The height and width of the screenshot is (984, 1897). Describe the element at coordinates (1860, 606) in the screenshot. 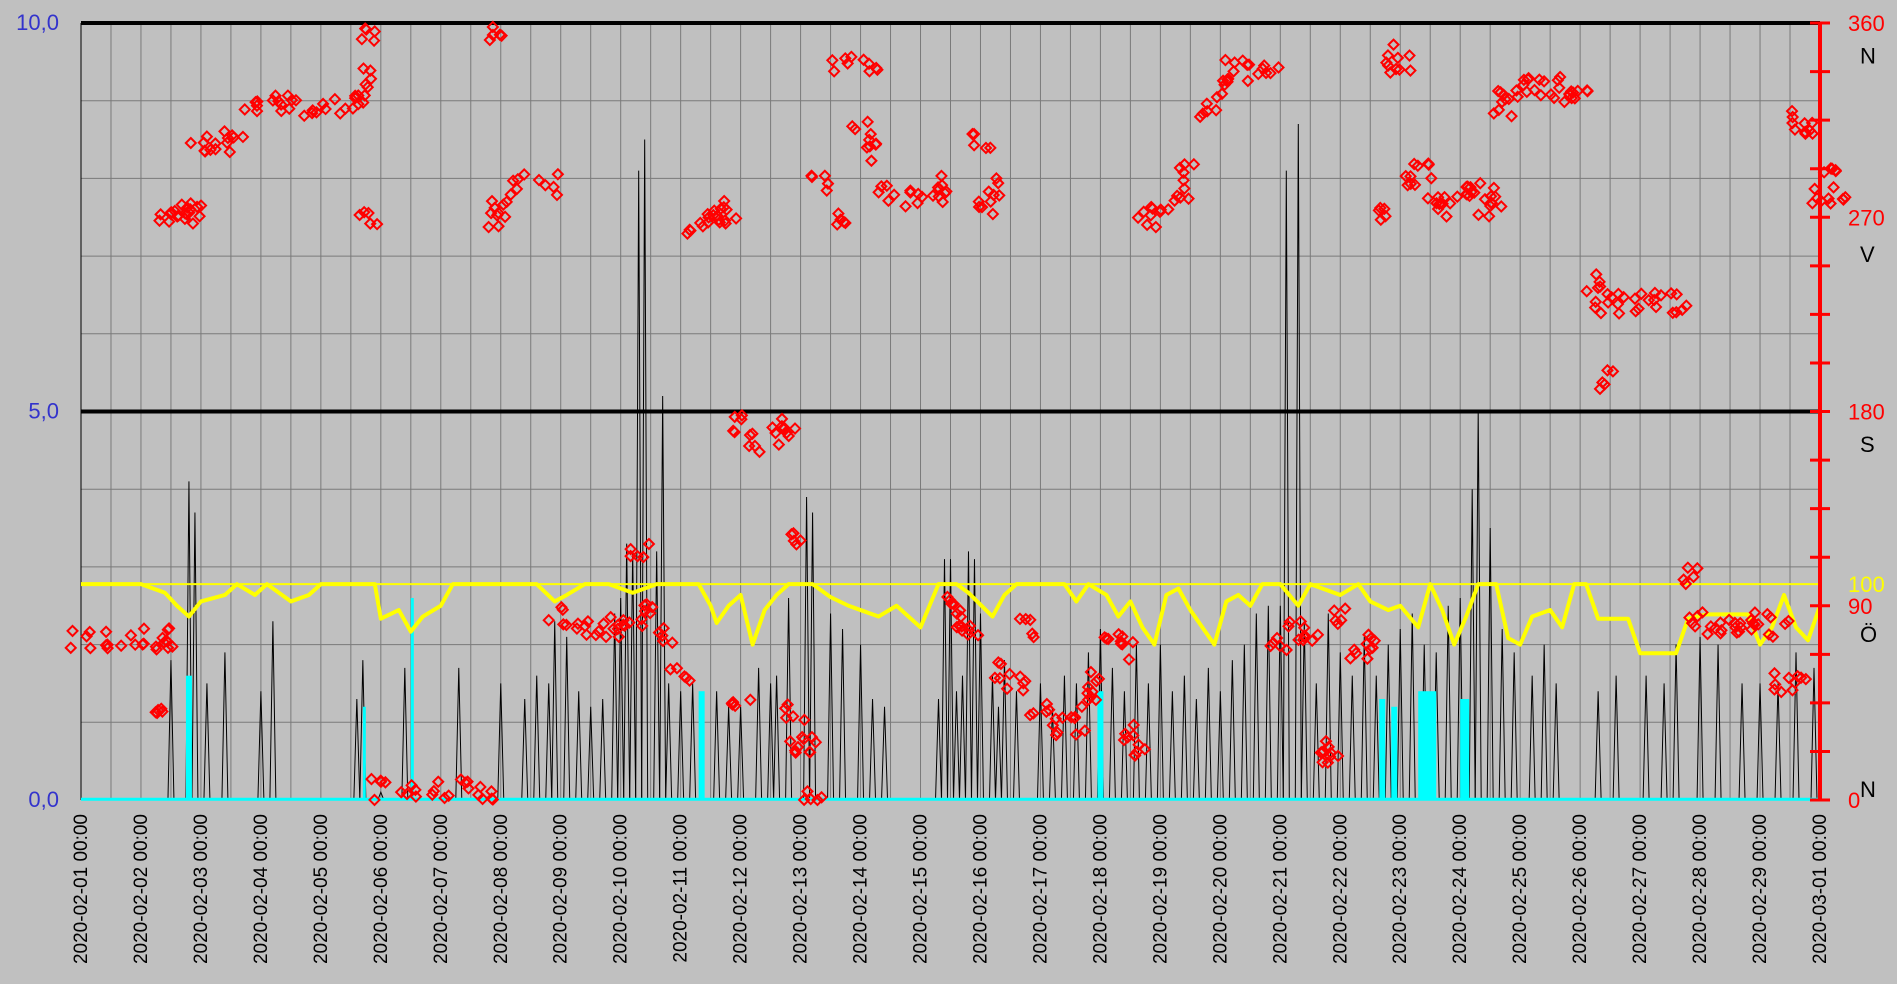

I see `right-axis-tick-label: 90` at that location.